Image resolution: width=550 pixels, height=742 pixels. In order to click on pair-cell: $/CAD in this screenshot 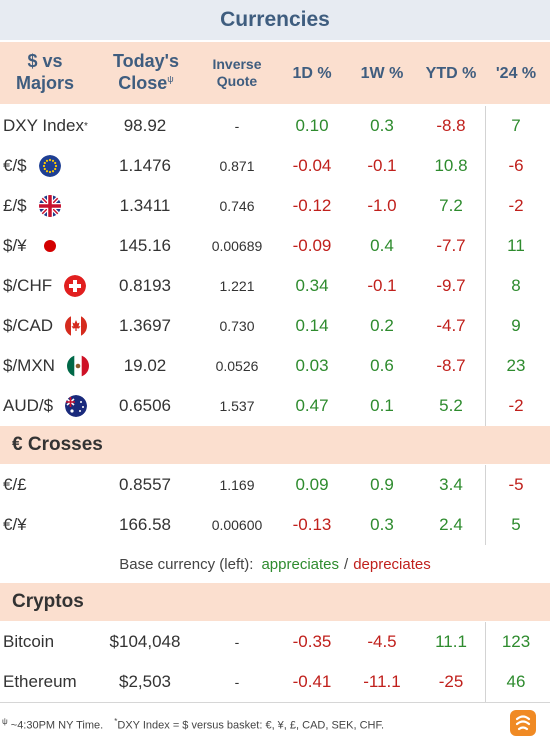, I will do `click(45, 326)`.